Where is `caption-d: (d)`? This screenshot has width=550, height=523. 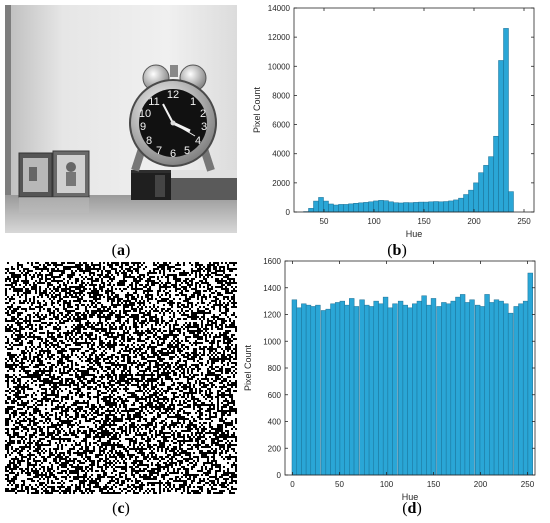
caption-d: (d) is located at coordinates (412, 508).